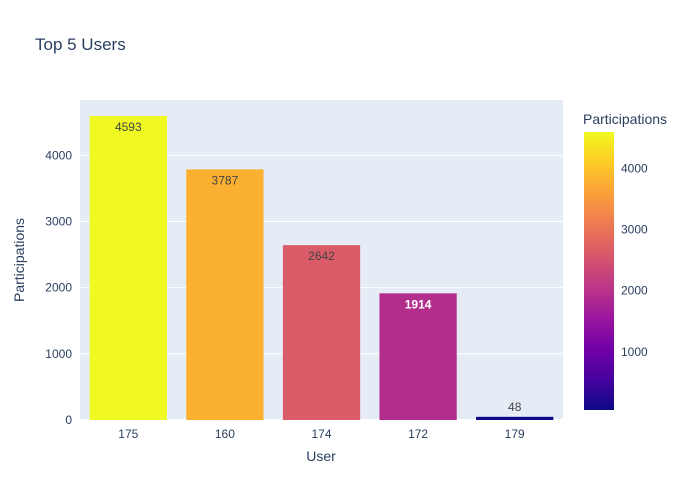 The image size is (700, 500). What do you see at coordinates (19, 260) in the screenshot?
I see `y-axis-title: Participations` at bounding box center [19, 260].